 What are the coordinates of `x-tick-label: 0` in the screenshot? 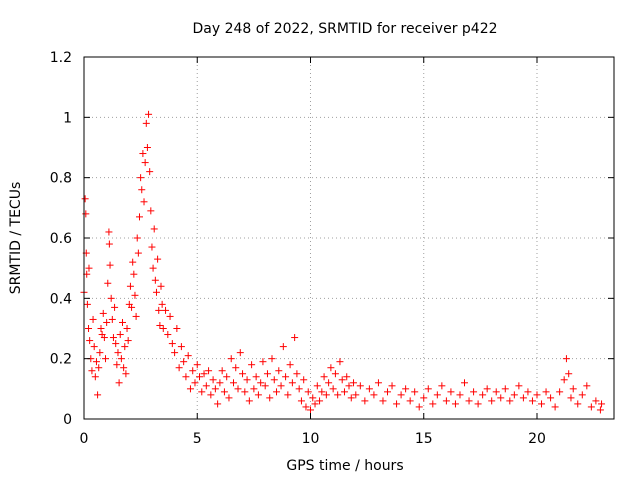 It's located at (84, 439).